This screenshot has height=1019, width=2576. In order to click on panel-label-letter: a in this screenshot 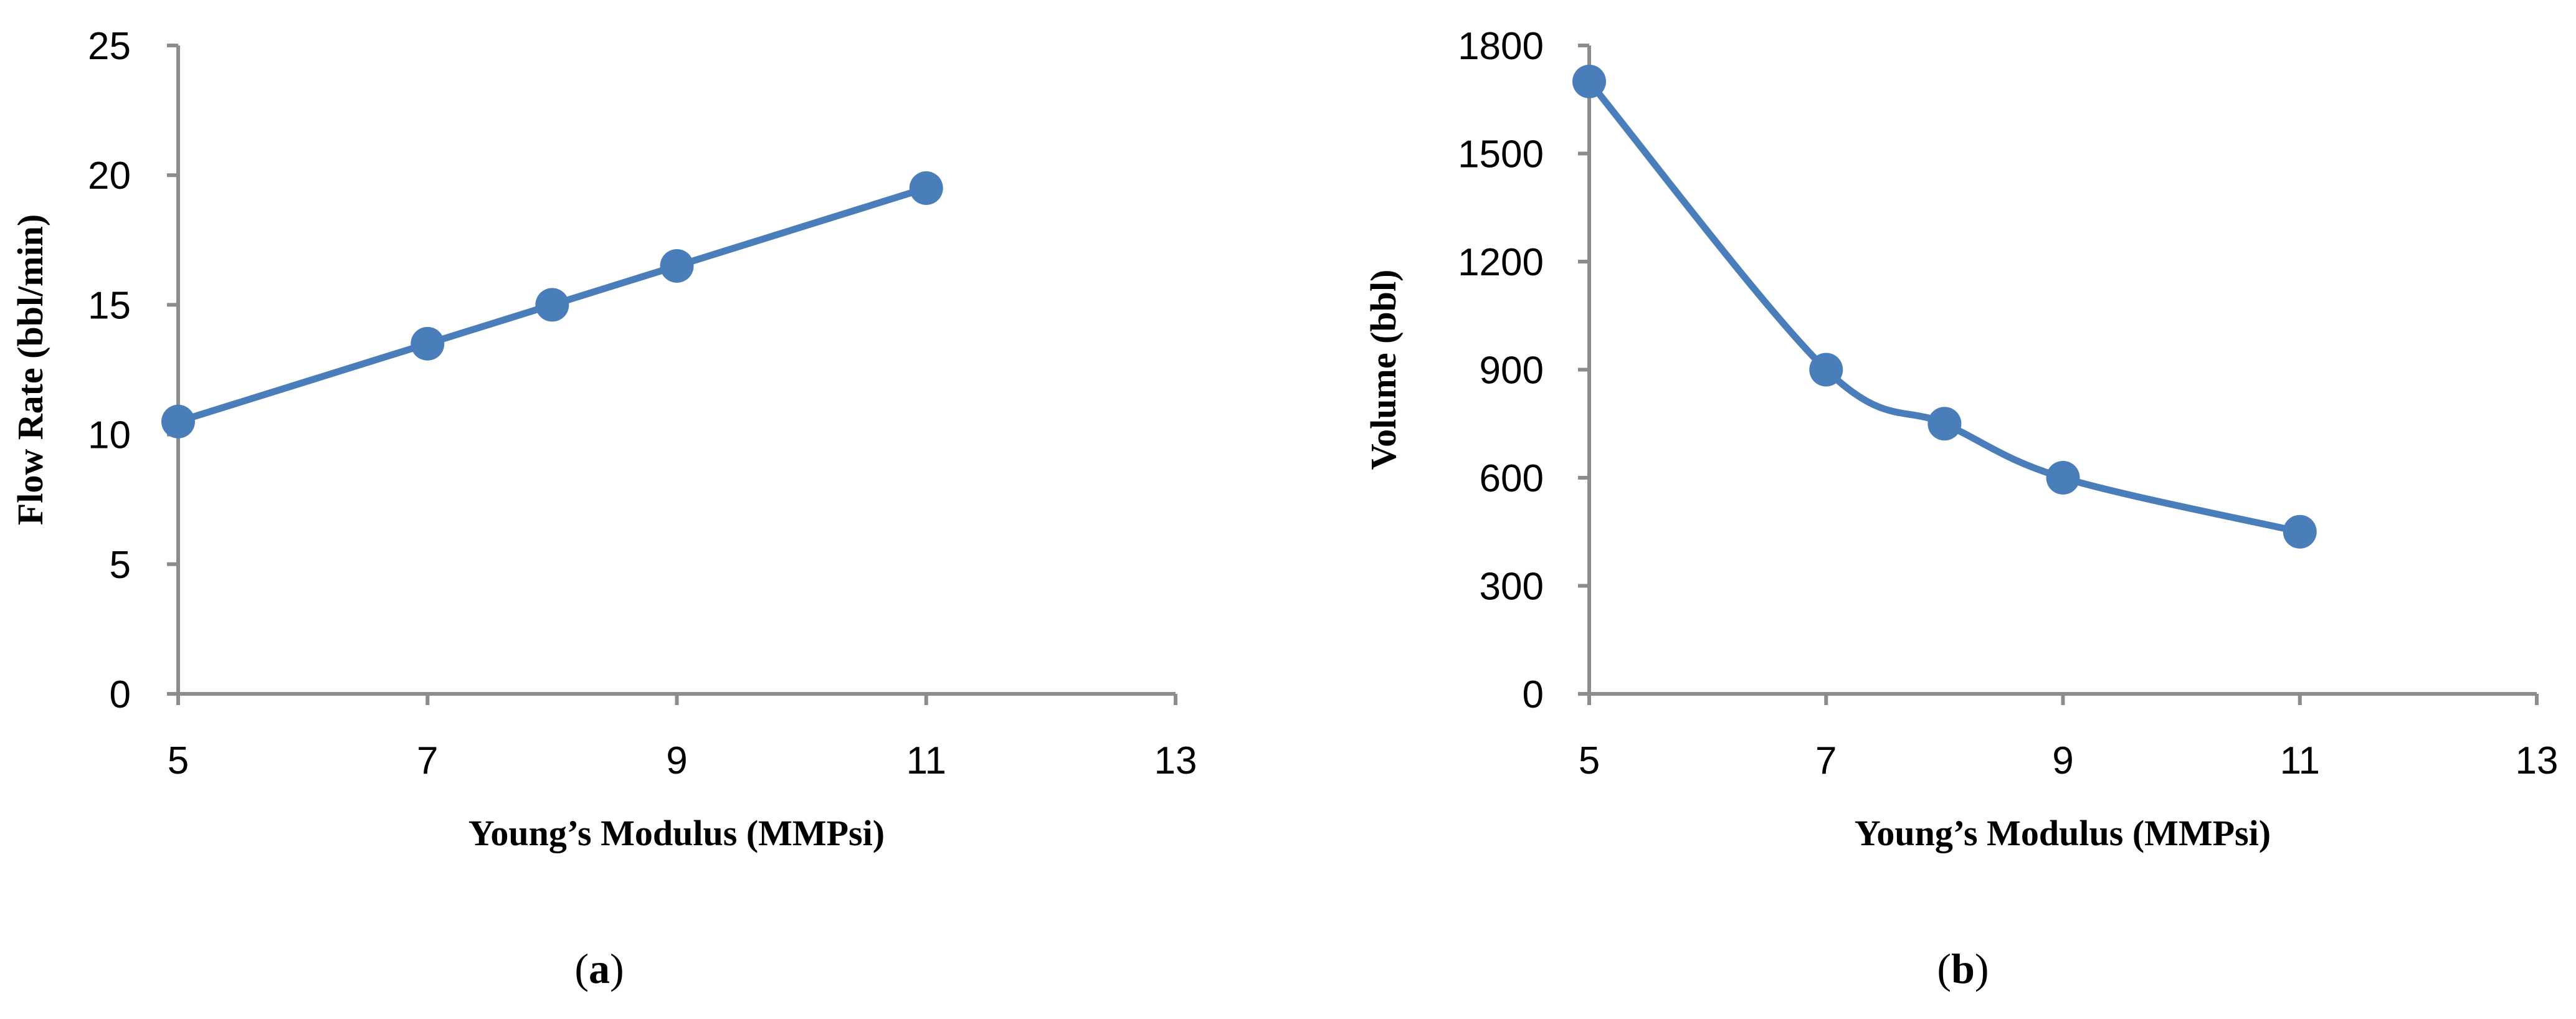, I will do `click(599, 968)`.